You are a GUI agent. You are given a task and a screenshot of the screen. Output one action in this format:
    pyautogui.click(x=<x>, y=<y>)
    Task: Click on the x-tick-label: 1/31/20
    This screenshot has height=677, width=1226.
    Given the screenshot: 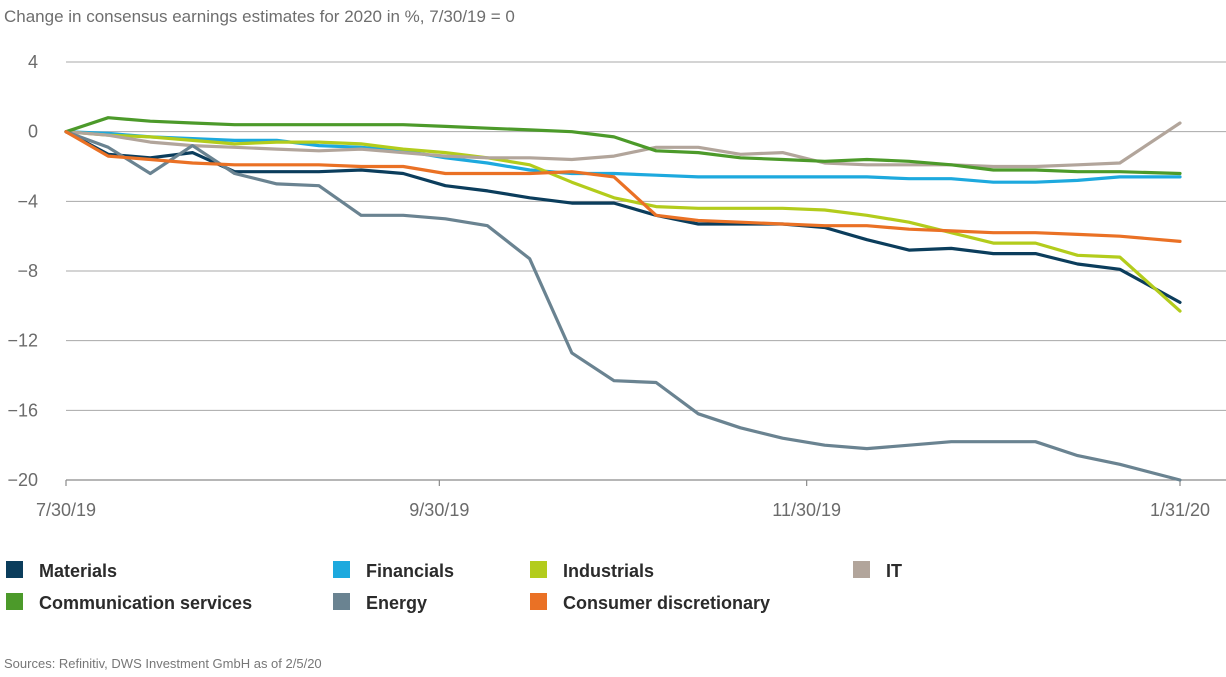 What is the action you would take?
    pyautogui.click(x=1180, y=510)
    